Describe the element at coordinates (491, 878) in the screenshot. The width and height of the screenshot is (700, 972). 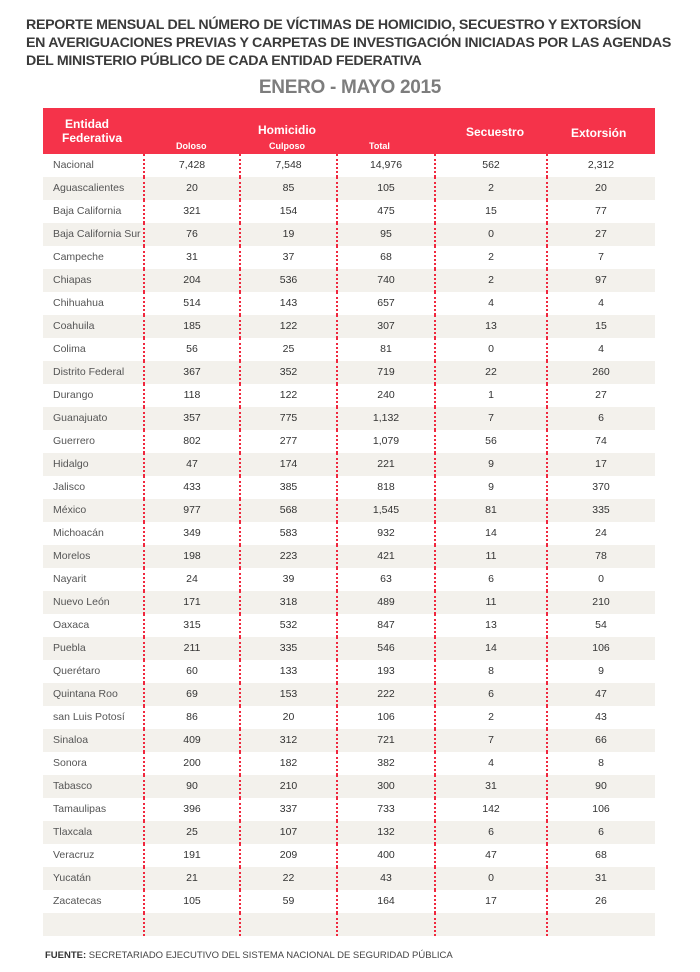
I see `cell-secuestro: 0` at that location.